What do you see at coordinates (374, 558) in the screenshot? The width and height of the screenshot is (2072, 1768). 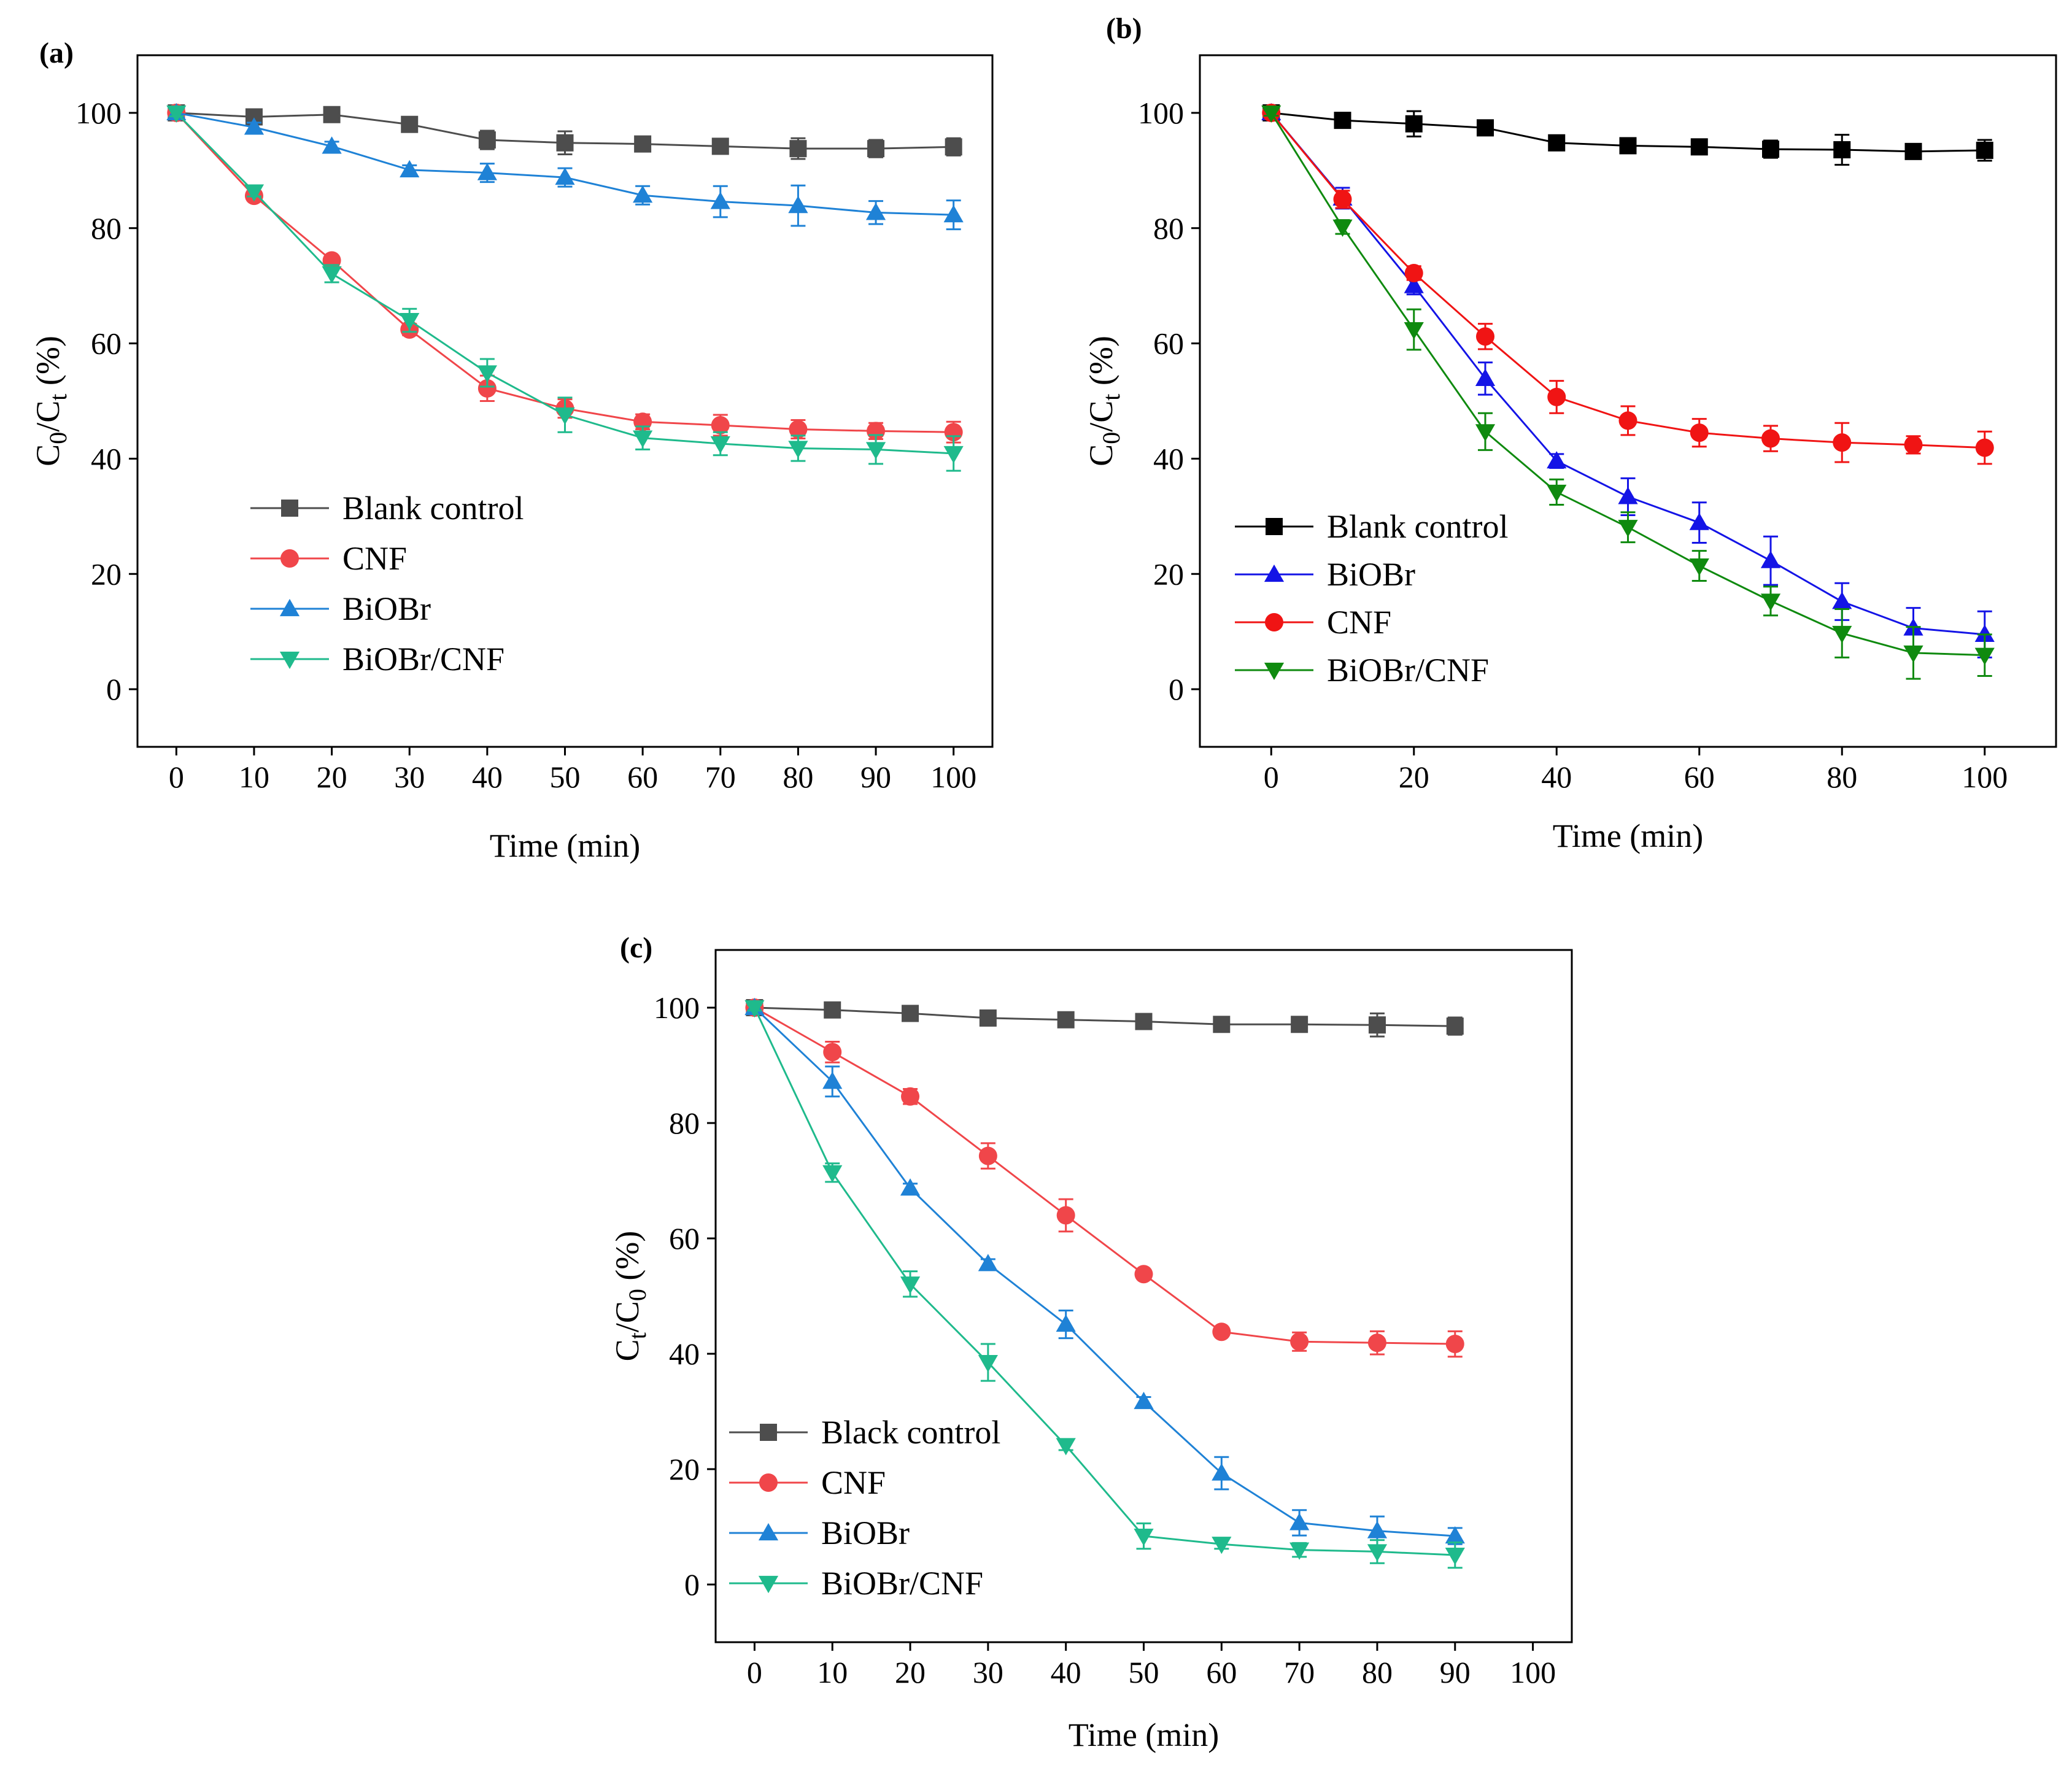 I see `legend-label: CNF` at bounding box center [374, 558].